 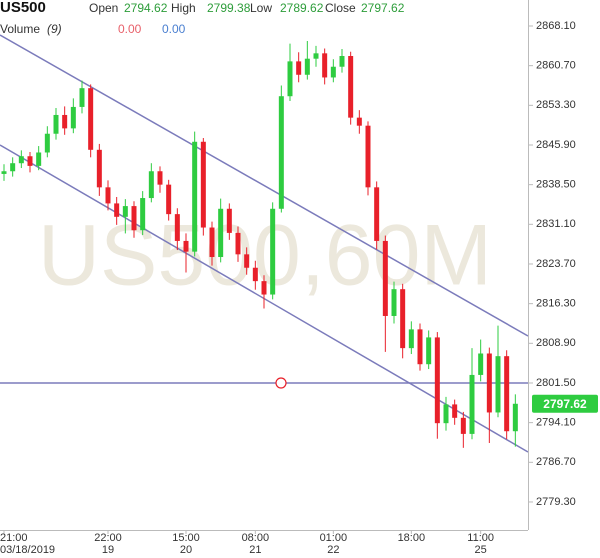 What do you see at coordinates (556, 26) in the screenshot?
I see `y-tick-label: 2868.10` at bounding box center [556, 26].